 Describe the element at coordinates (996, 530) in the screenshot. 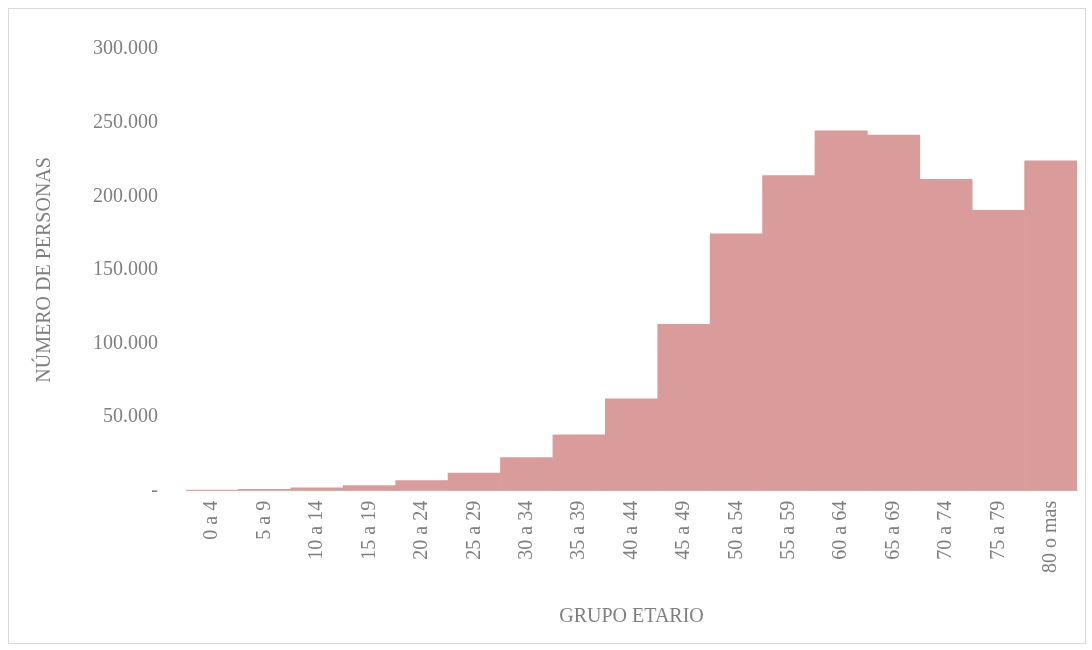

I see `x-tick-label: 75 a 79` at that location.